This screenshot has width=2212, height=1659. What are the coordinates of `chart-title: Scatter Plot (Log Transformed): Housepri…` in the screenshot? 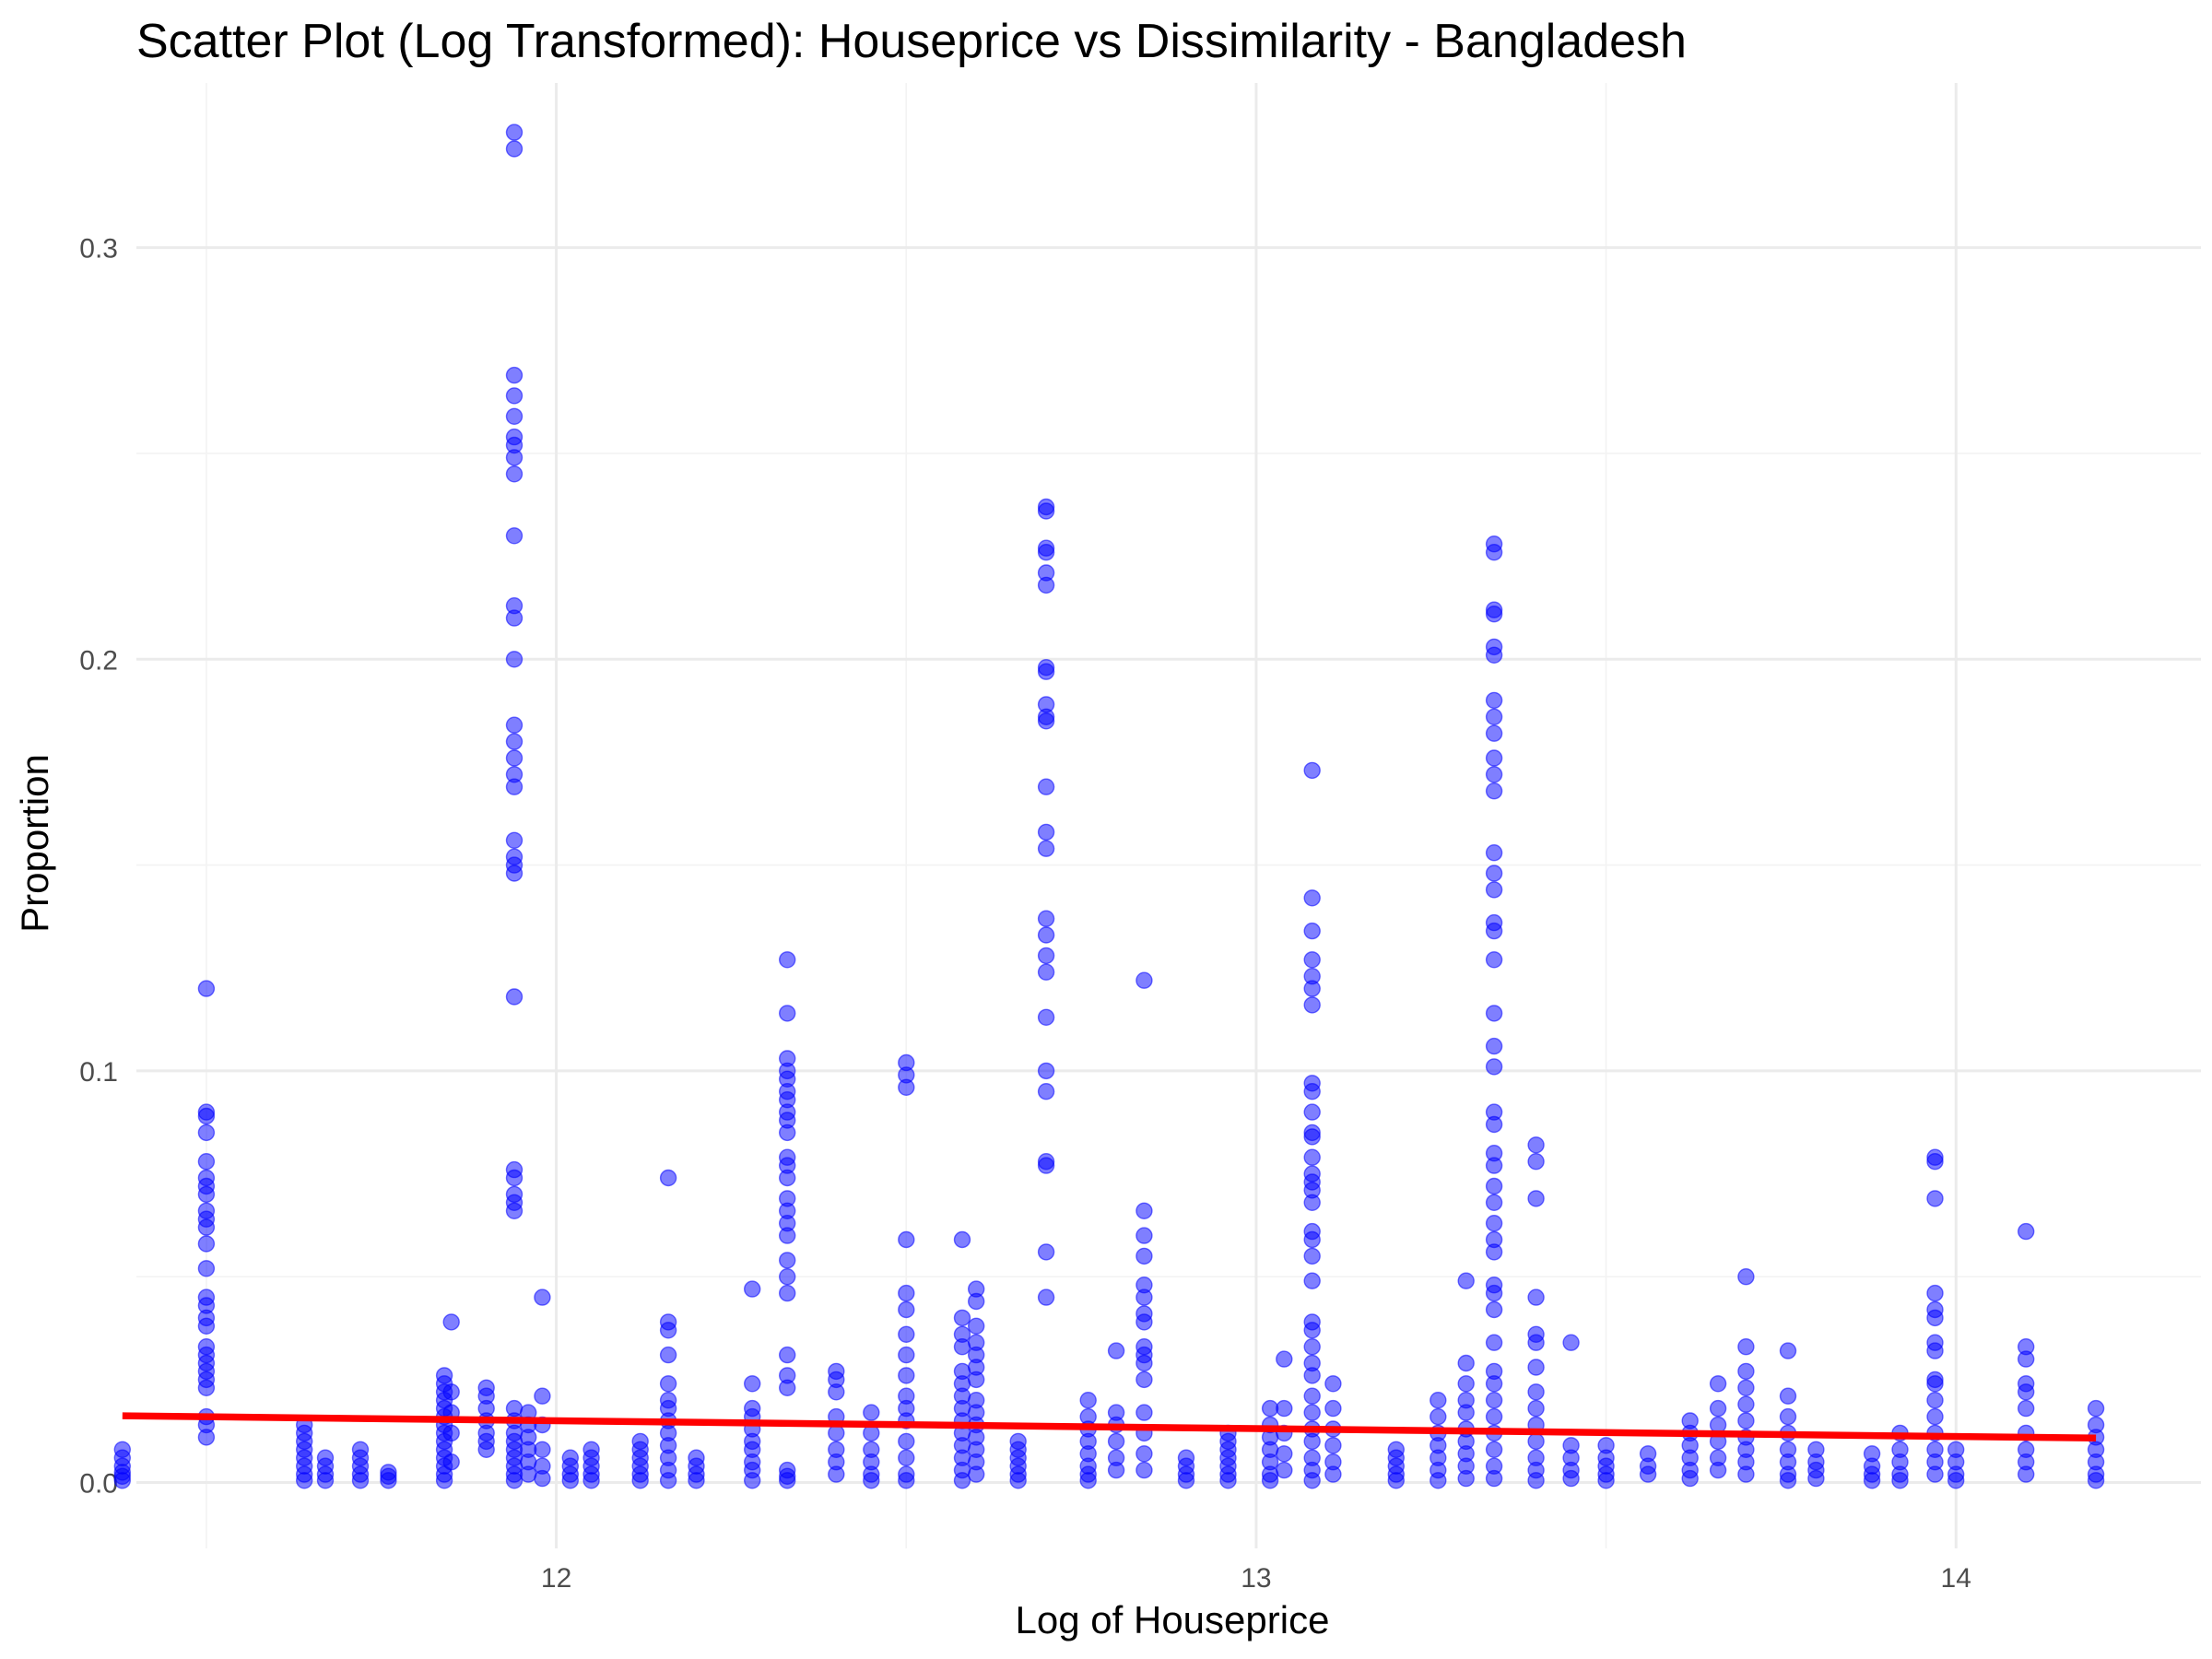 It's located at (911, 41).